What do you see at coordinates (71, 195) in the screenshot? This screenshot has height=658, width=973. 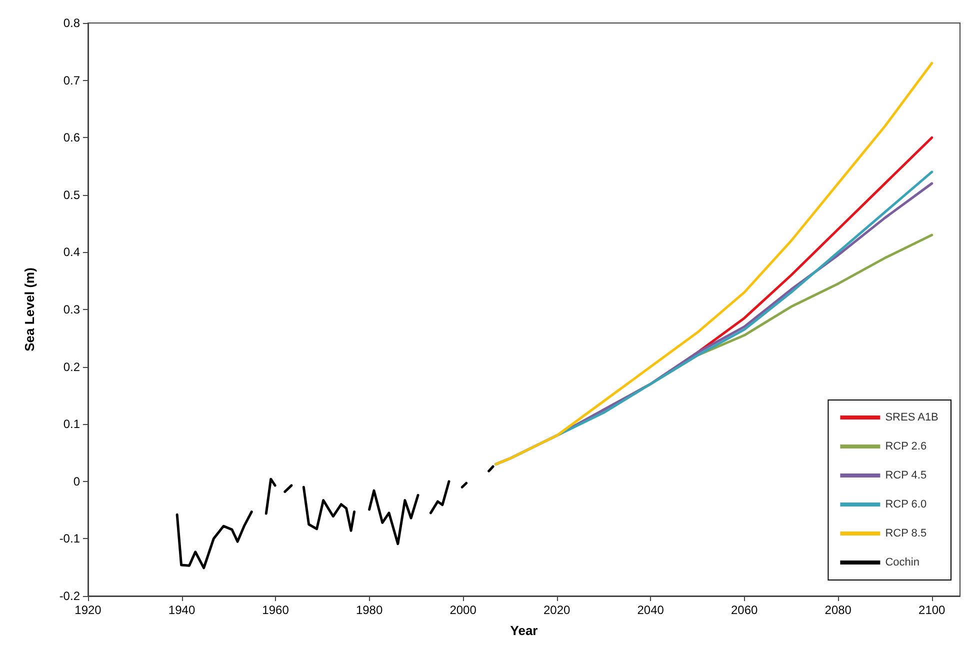 I see `y-tick-label: 0.5` at bounding box center [71, 195].